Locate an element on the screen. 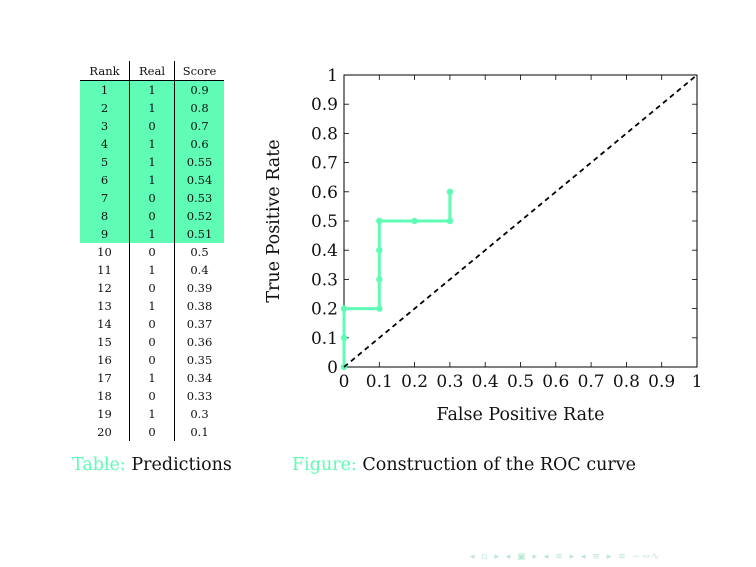 The height and width of the screenshot is (567, 756). cell-score: 0.35 is located at coordinates (199, 360).